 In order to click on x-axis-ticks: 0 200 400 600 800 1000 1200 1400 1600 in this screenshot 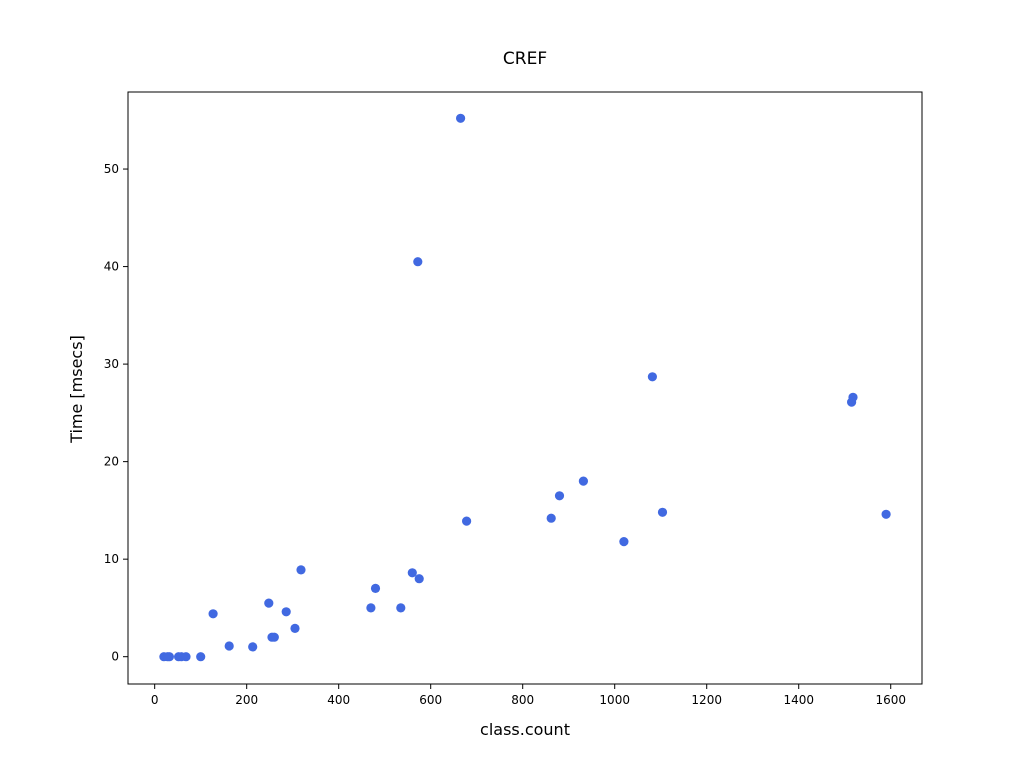, I will do `click(528, 695)`.